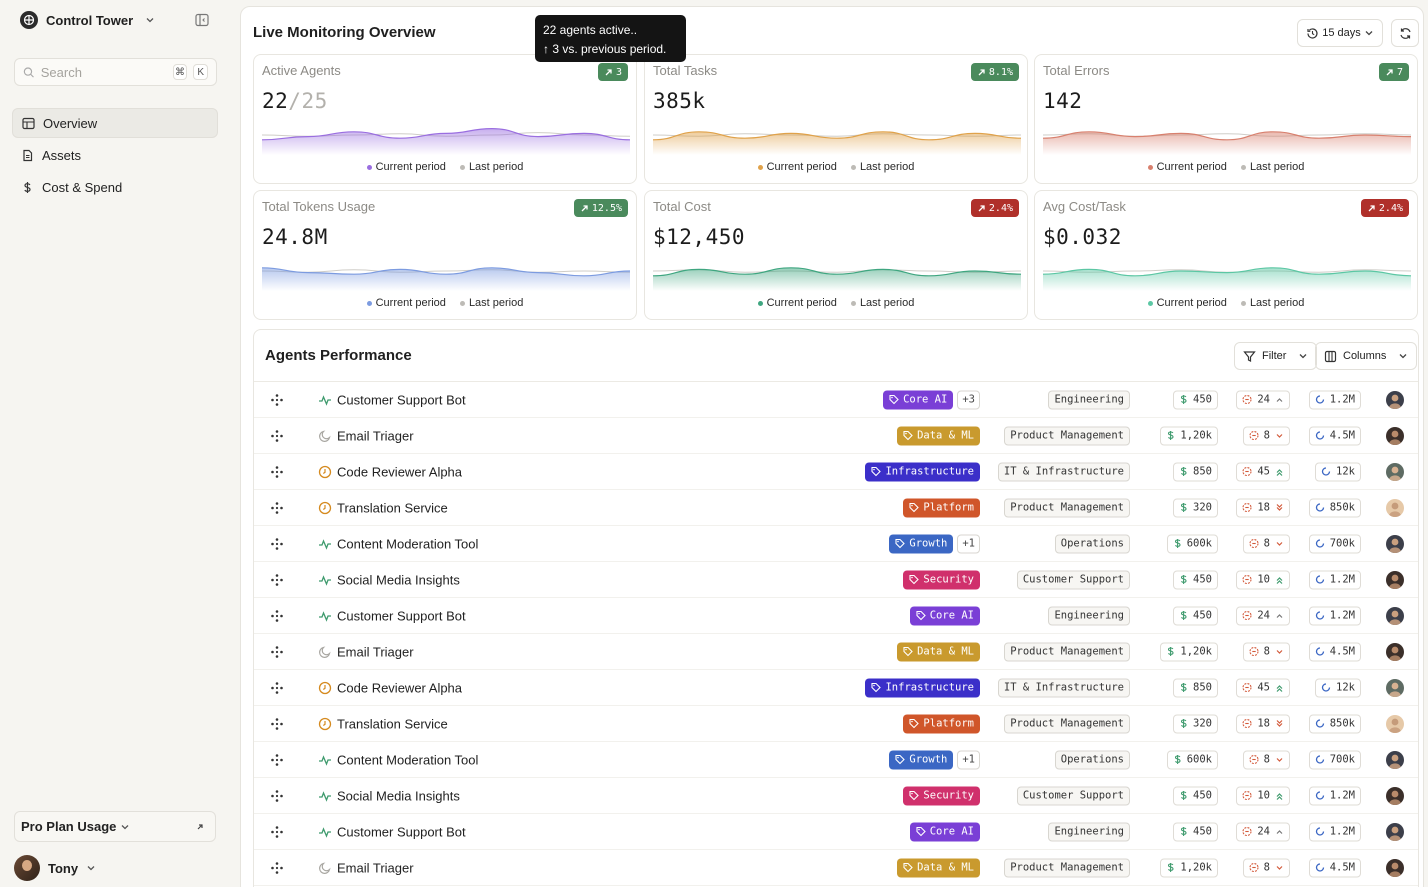 The image size is (1428, 887). I want to click on date-range-select: 15 days, so click(1340, 33).